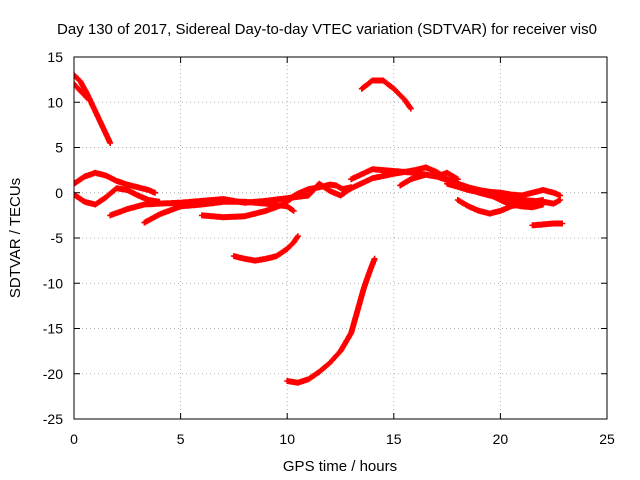 The width and height of the screenshot is (640, 480). I want to click on y-tick-label: -5, so click(57, 238).